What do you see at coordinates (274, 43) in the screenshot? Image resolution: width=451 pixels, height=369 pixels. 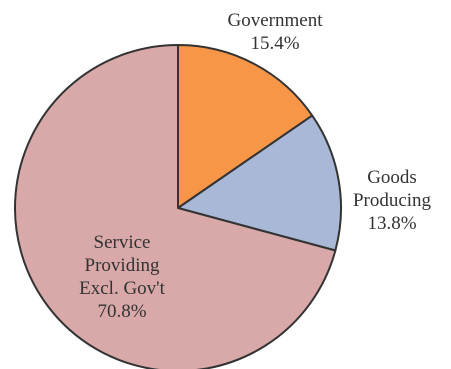 I see `slice-label-line: 15.4%` at bounding box center [274, 43].